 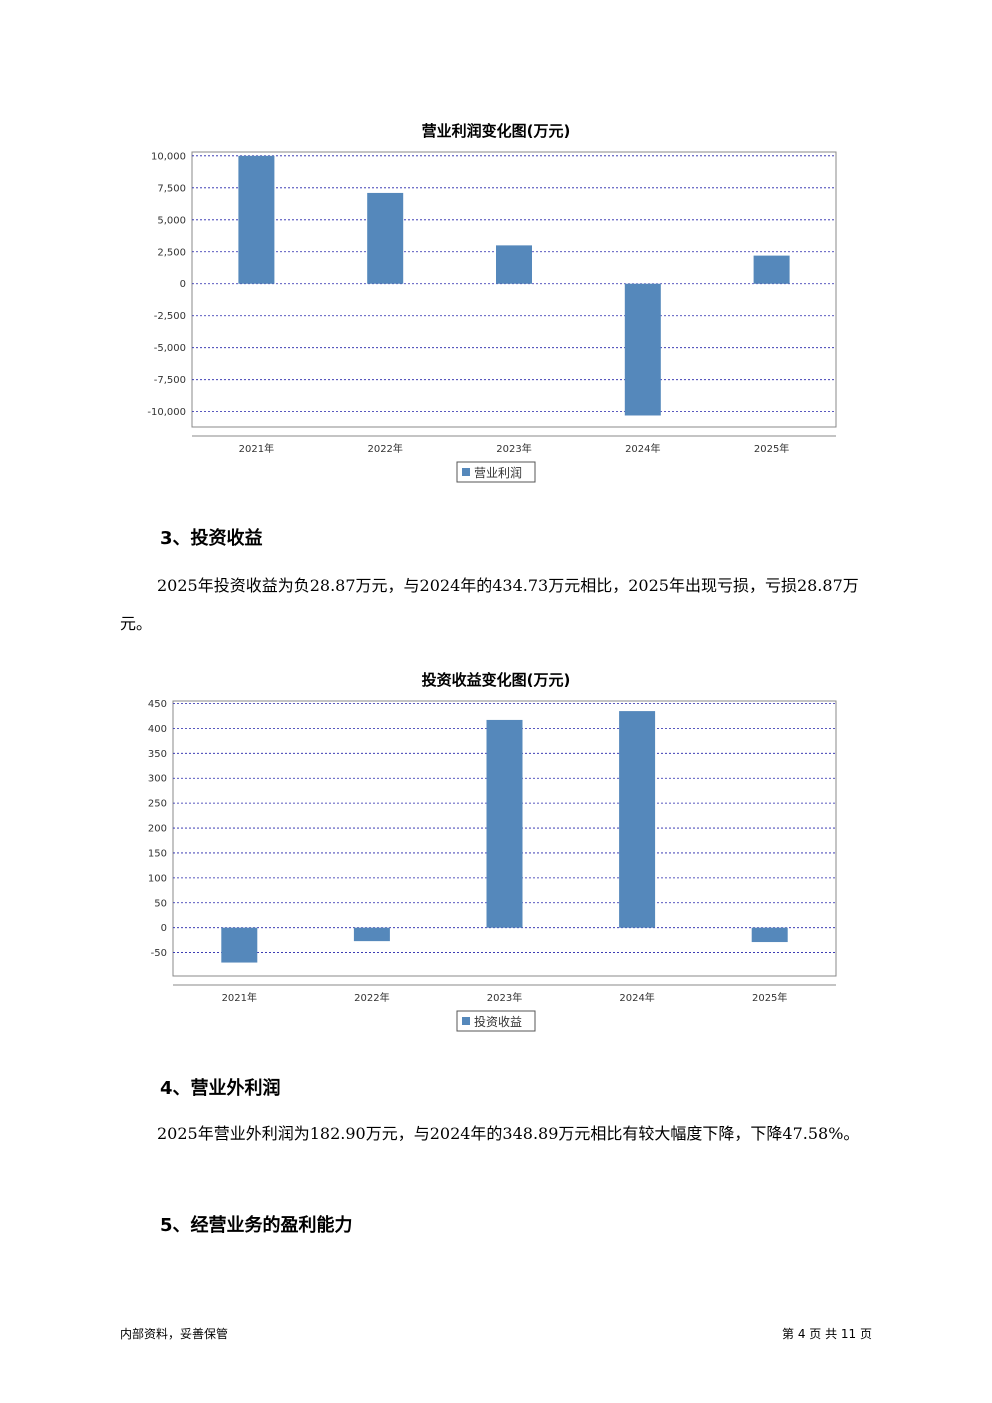 What do you see at coordinates (171, 252) in the screenshot?
I see `y-tick-label: 2,500` at bounding box center [171, 252].